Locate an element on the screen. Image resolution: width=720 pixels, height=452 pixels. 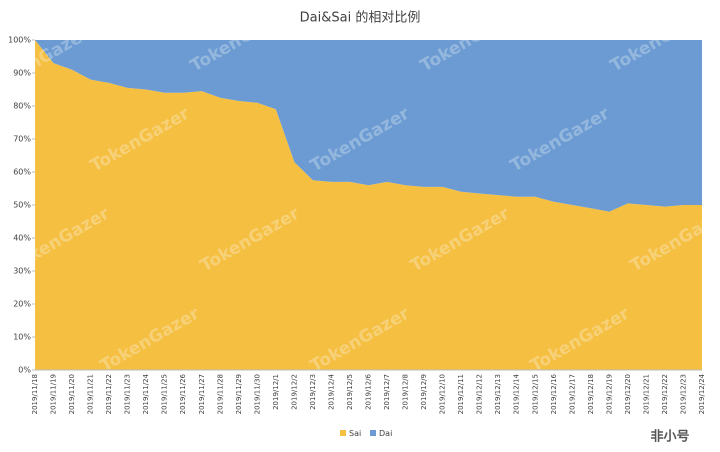
x-tick-label: 2019/12/9 is located at coordinates (424, 392).